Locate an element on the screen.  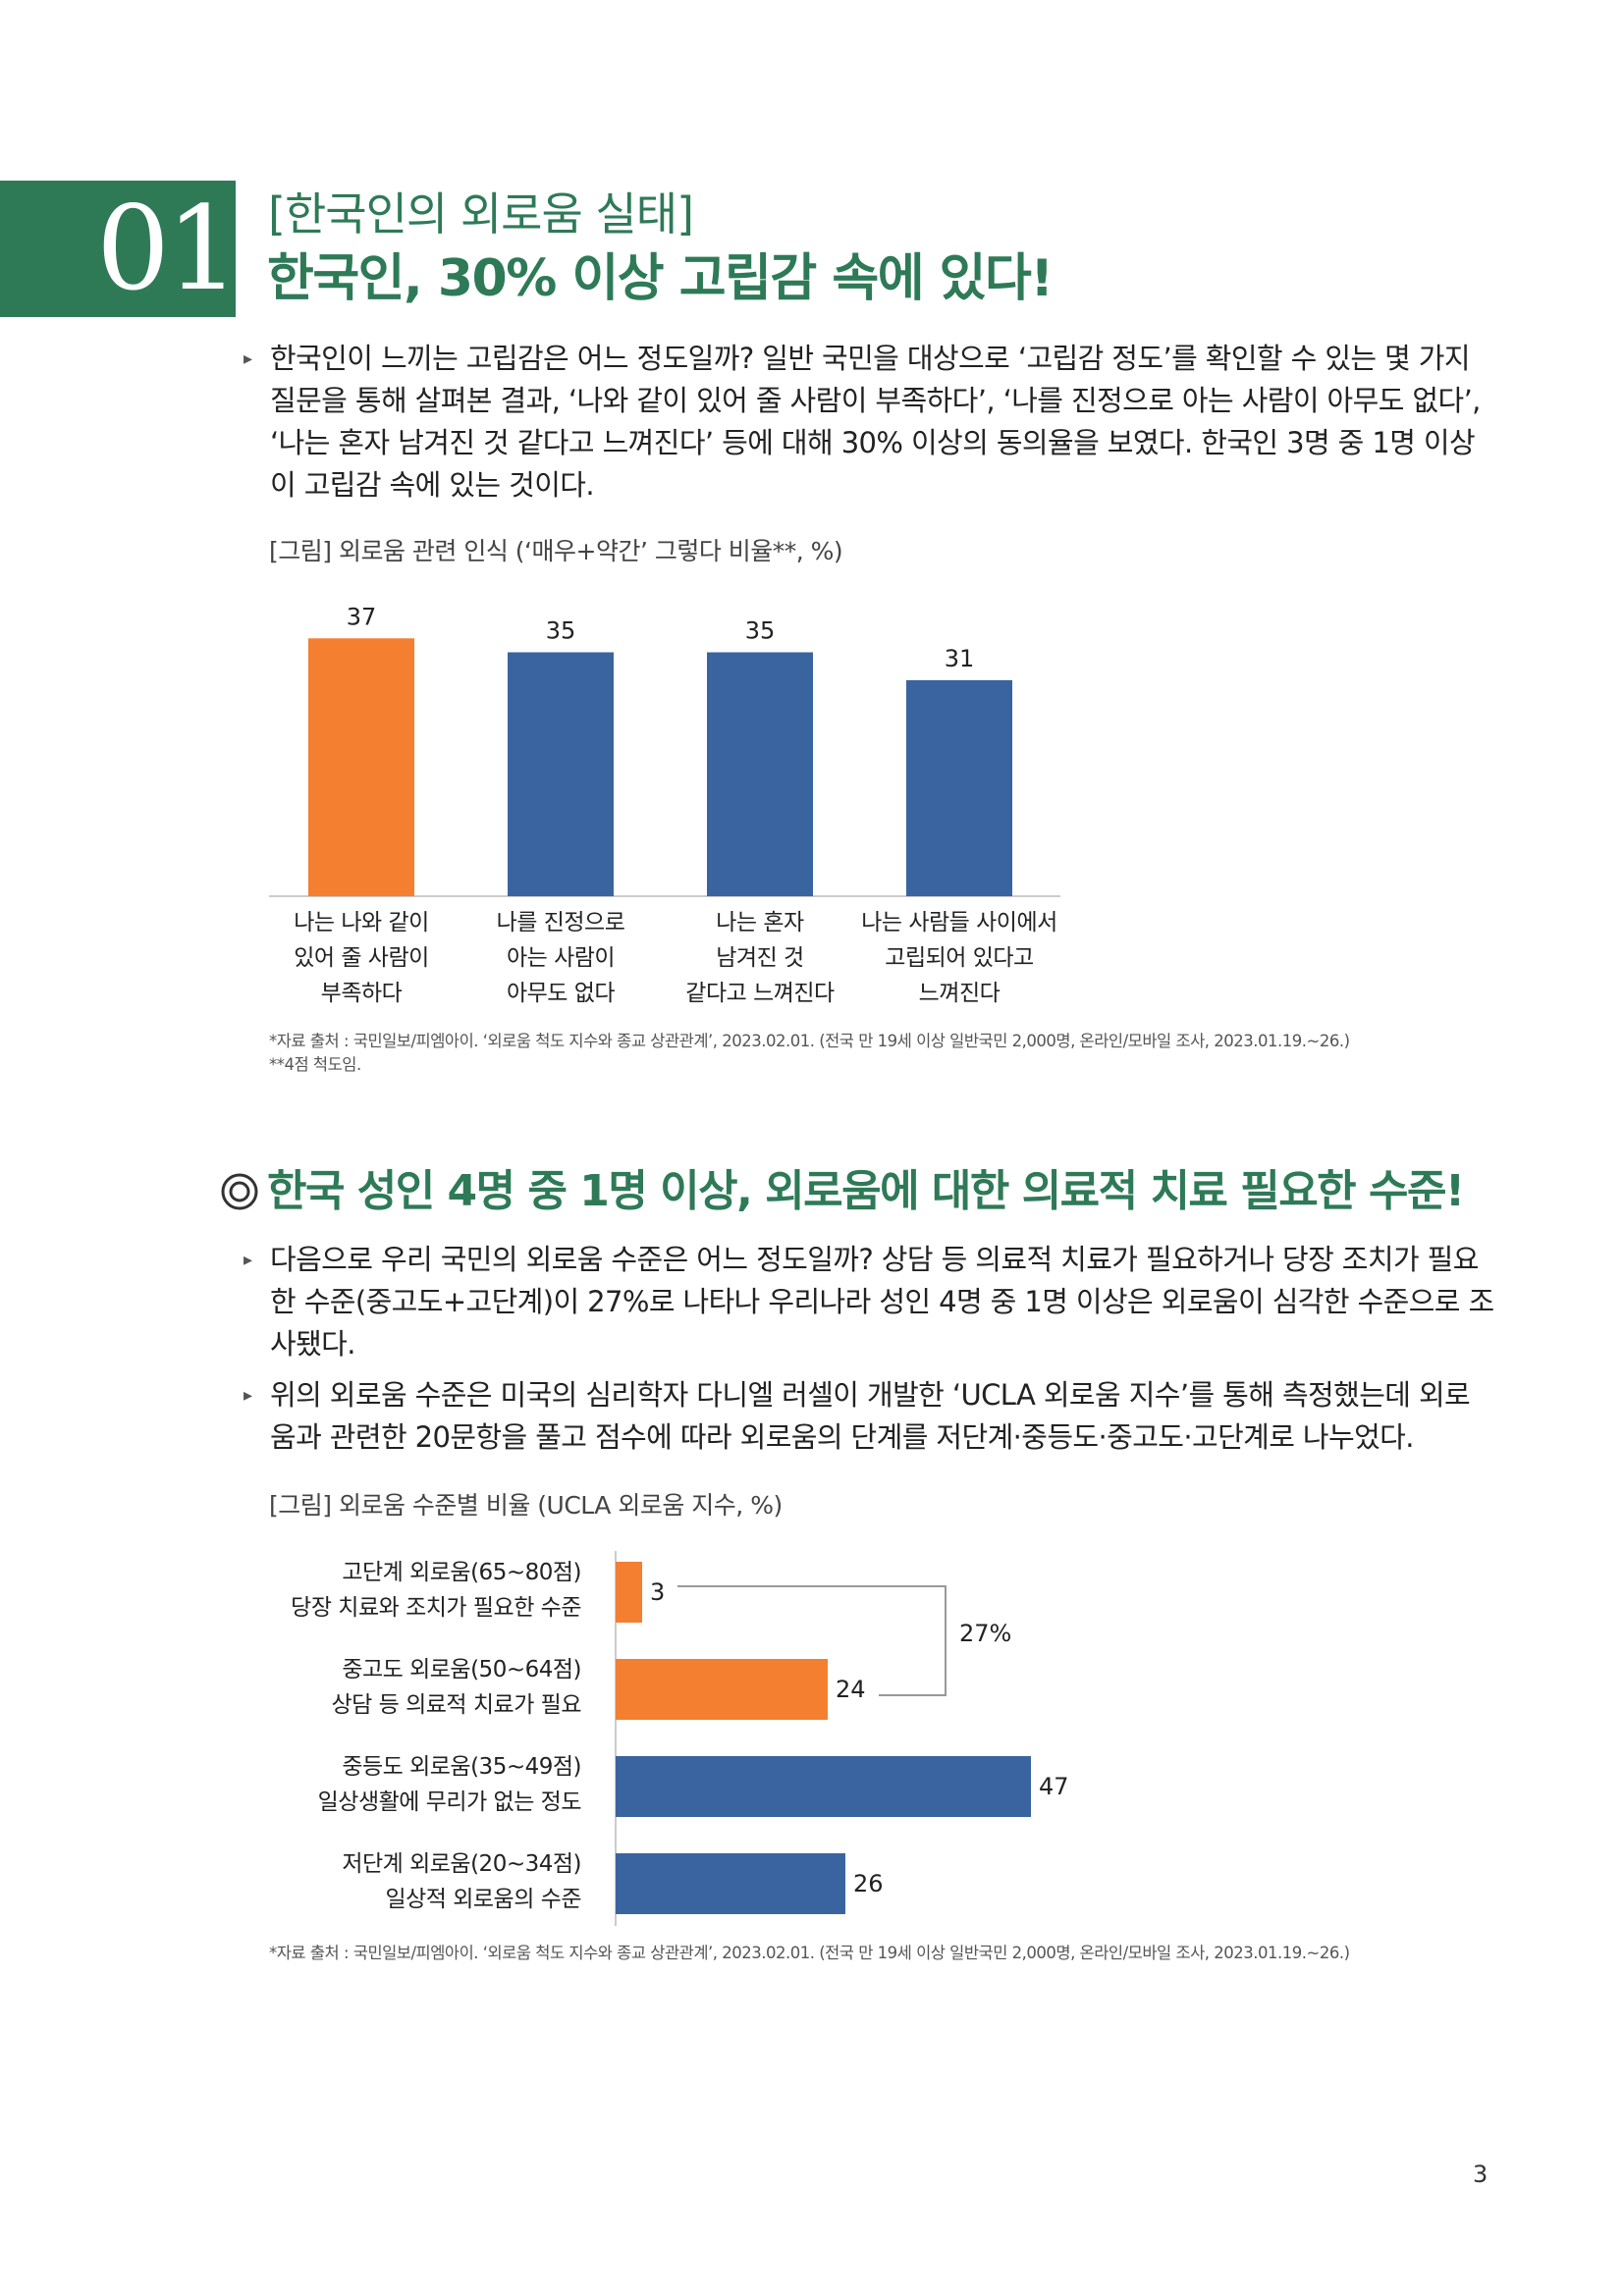
tick-label: 있어 줄 사람이 is located at coordinates (361, 958).